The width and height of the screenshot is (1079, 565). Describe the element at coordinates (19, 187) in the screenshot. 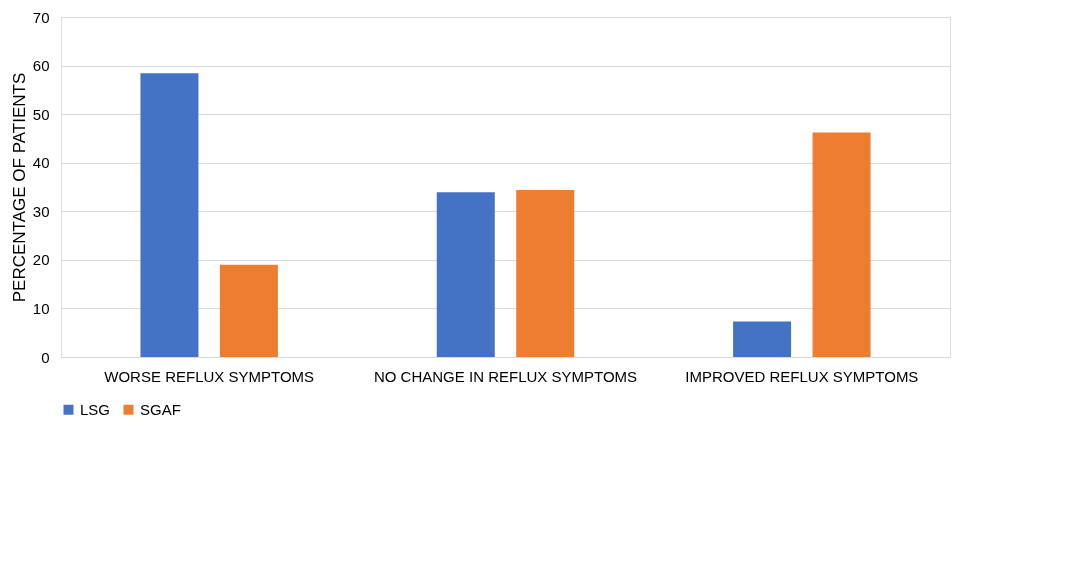

I see `y-axis-title: PERCENTAGE OF PATIENTS` at that location.